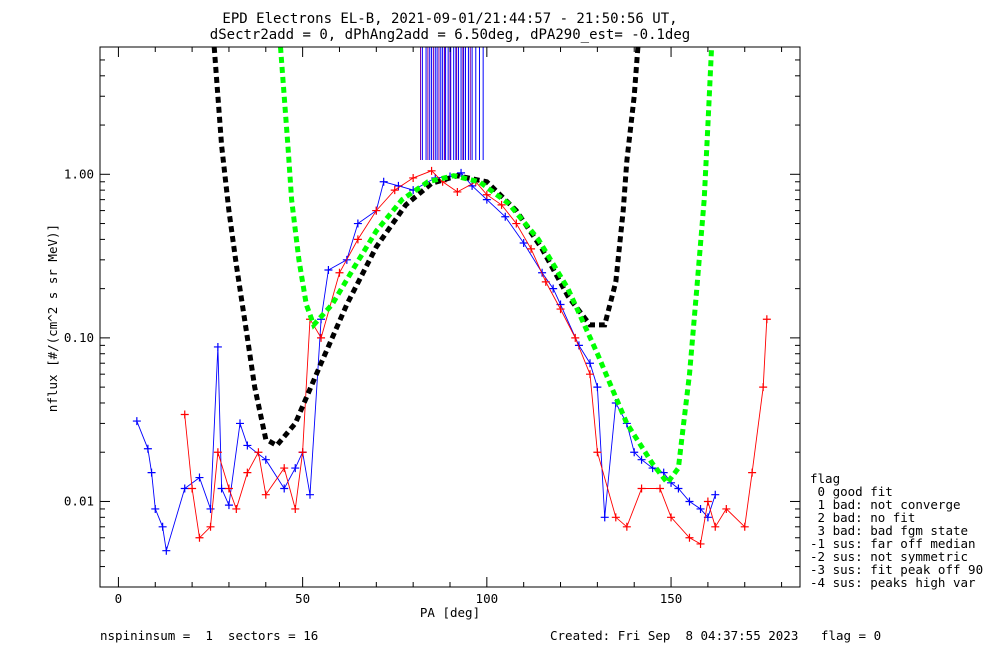  What do you see at coordinates (79, 173) in the screenshot?
I see `y-tick-label: 1.00` at bounding box center [79, 173].